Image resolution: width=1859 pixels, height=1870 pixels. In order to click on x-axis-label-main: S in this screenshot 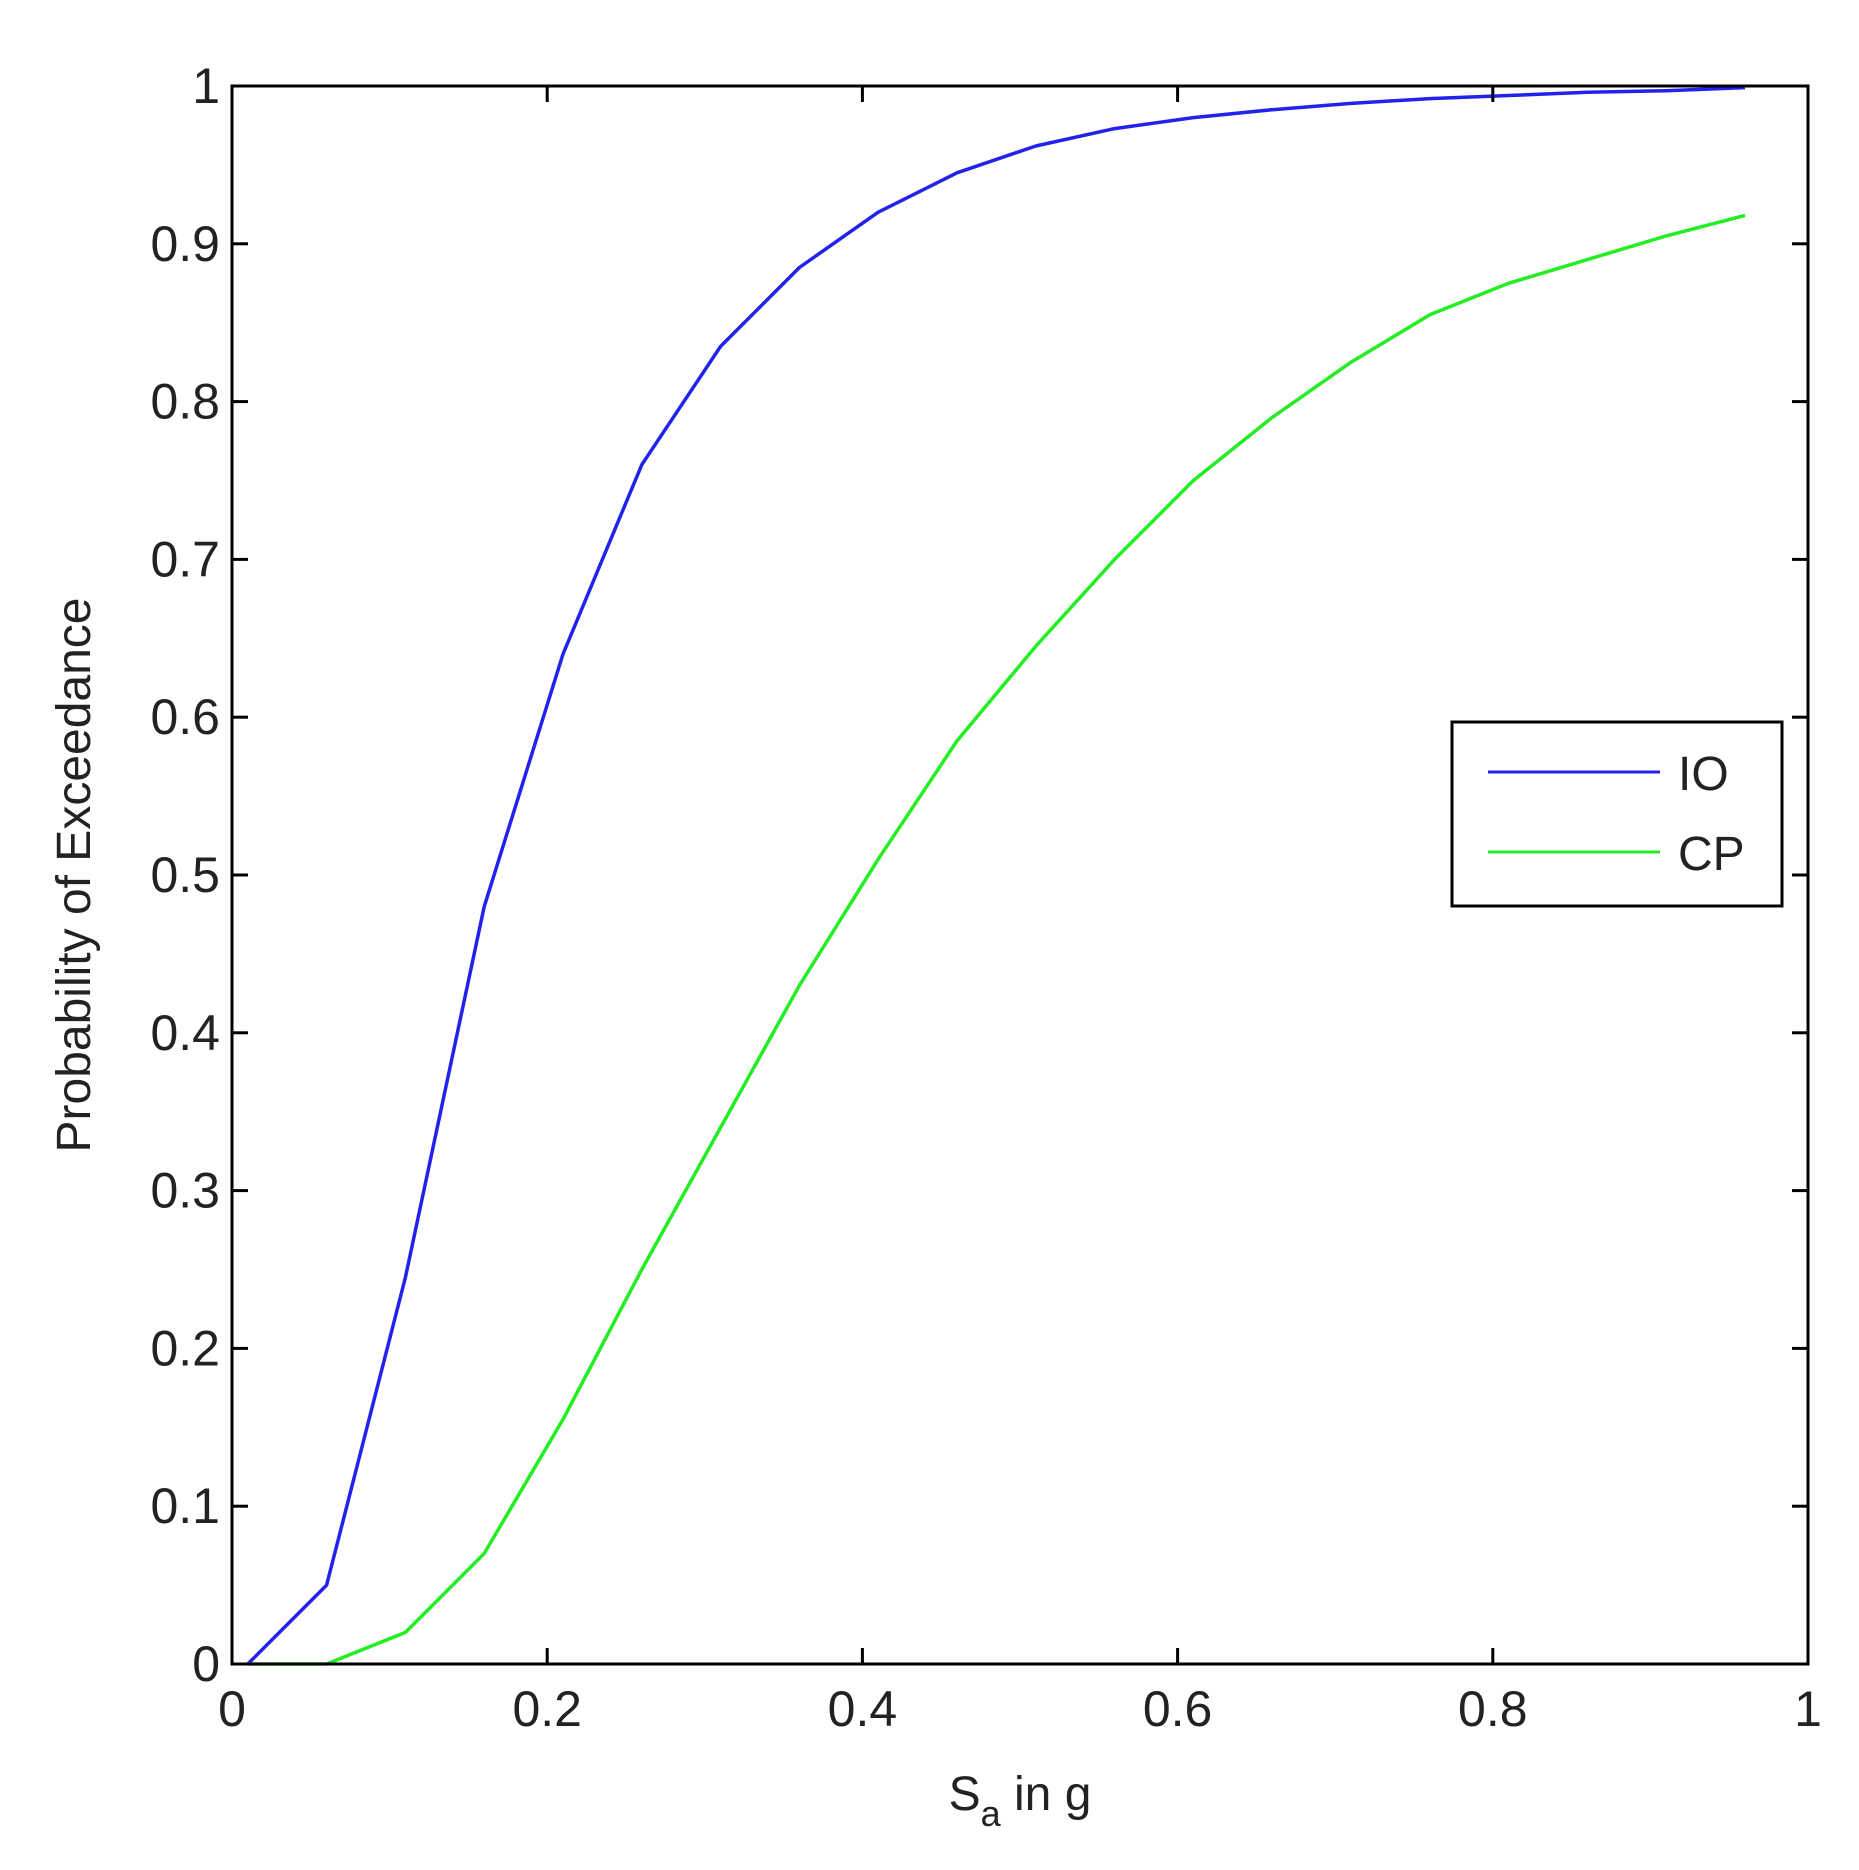, I will do `click(965, 1794)`.